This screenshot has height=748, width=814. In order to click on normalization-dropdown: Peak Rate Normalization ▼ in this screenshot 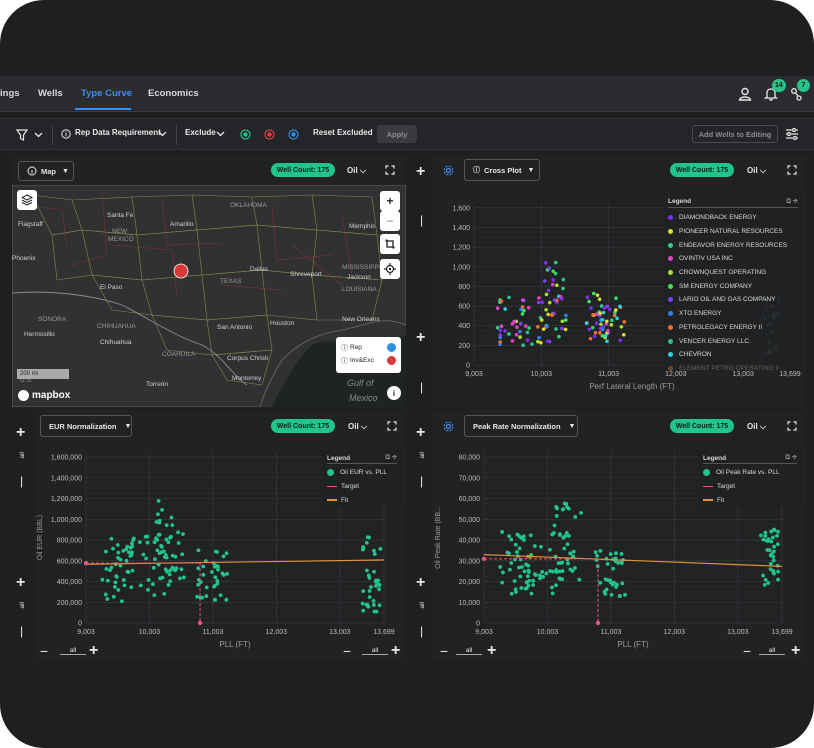, I will do `click(521, 426)`.